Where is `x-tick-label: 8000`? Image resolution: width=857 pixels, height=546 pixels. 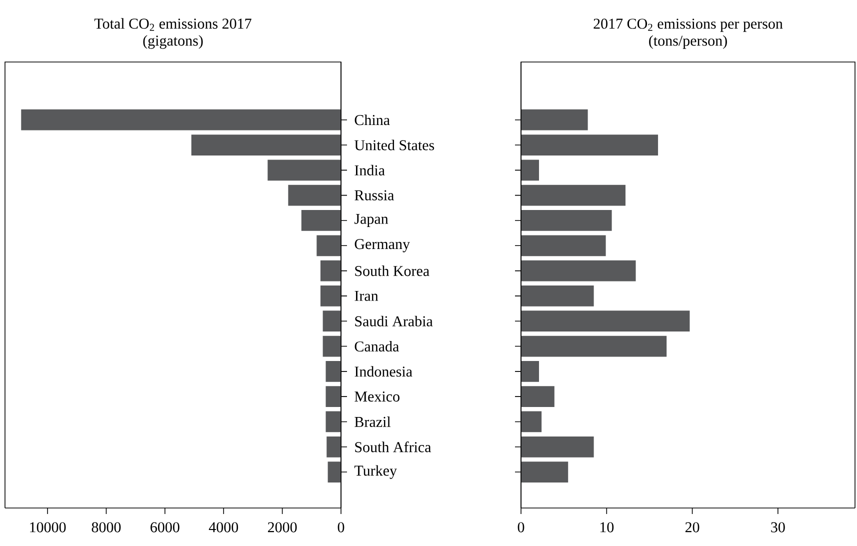
x-tick-label: 8000 is located at coordinates (106, 527).